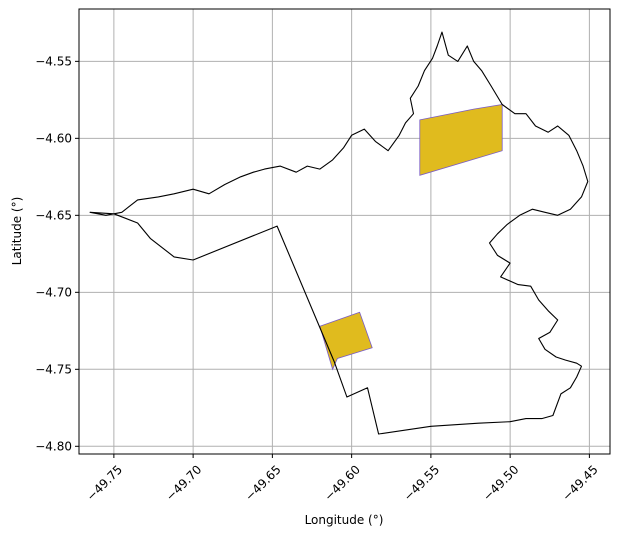 The image size is (618, 536). I want to click on y-tick-label: −4.80, so click(53, 446).